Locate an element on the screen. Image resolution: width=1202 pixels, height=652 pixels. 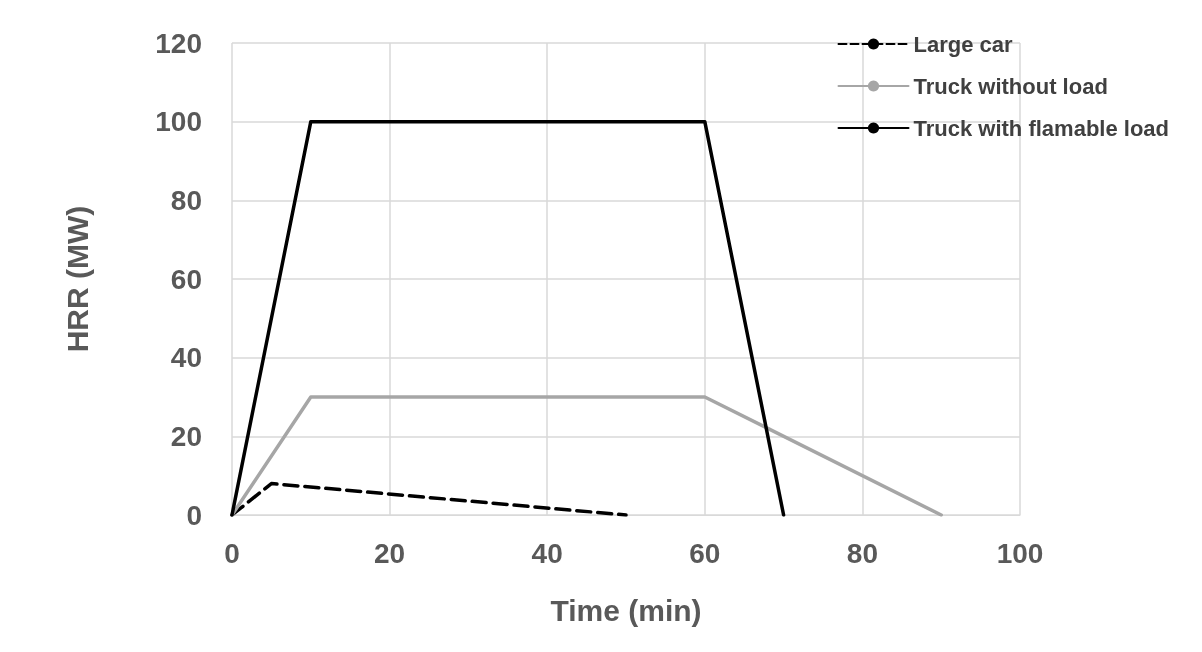
x-tick-label: 60 is located at coordinates (705, 553).